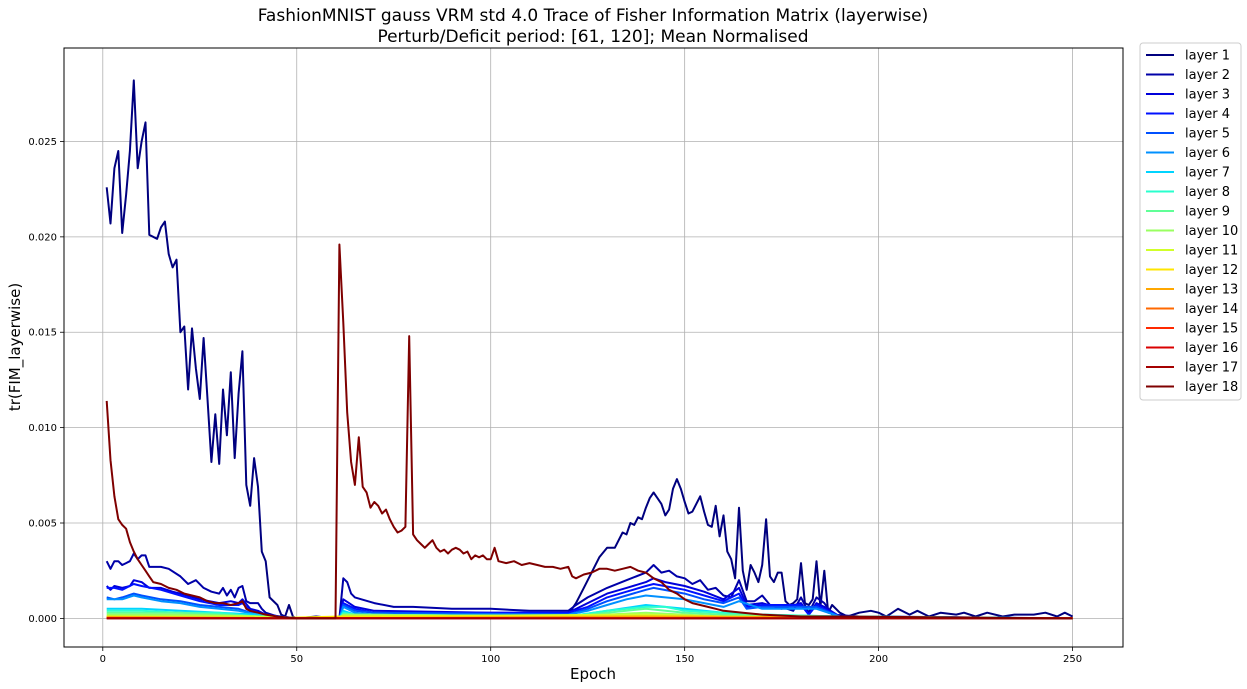  I want to click on x-tick-label: 100, so click(490, 659).